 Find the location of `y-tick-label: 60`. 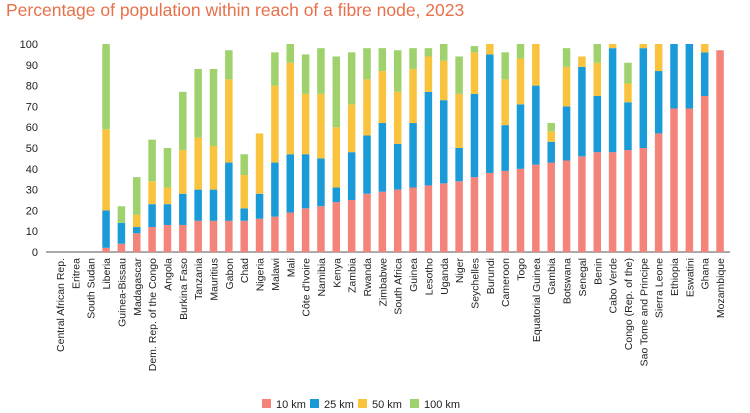

y-tick-label: 60 is located at coordinates (32, 128).